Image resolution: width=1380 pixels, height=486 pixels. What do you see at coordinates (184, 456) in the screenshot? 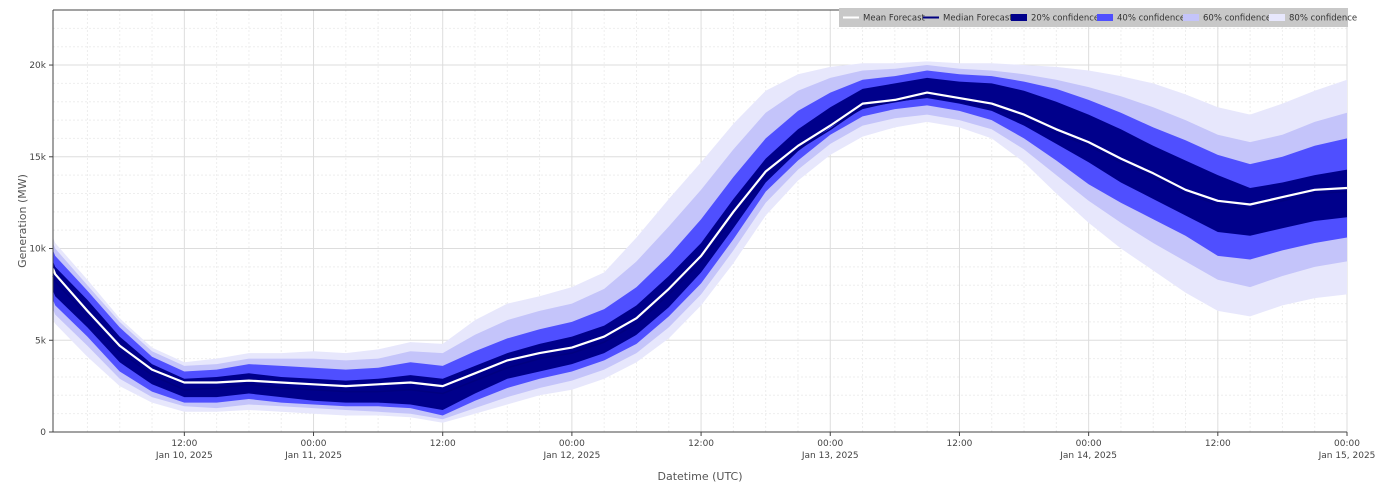
I see `x-tick-date-label: Jan 10, 2025` at bounding box center [184, 456].